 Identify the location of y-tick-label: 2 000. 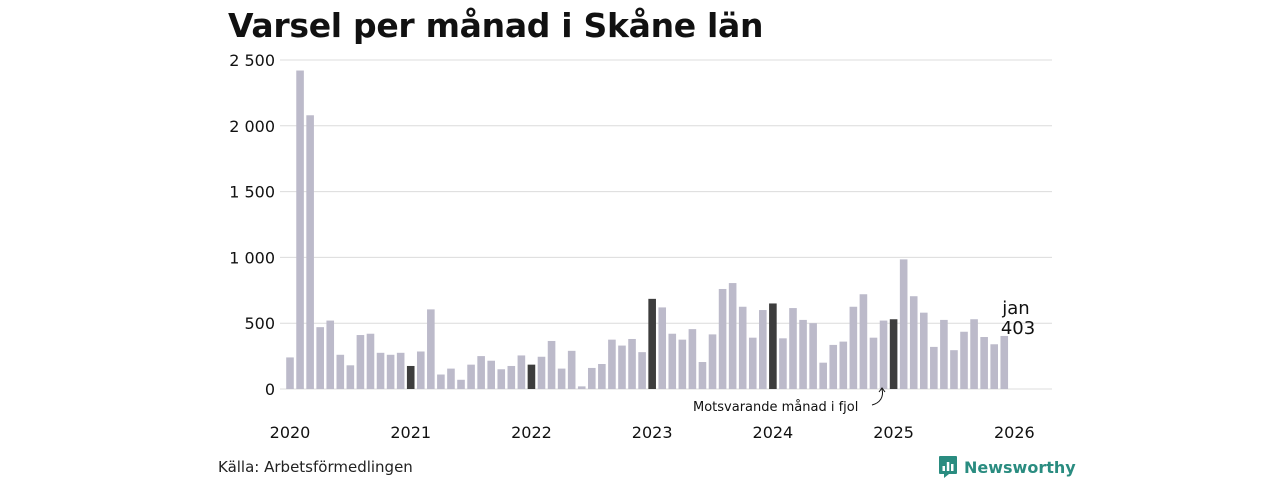
(252, 126).